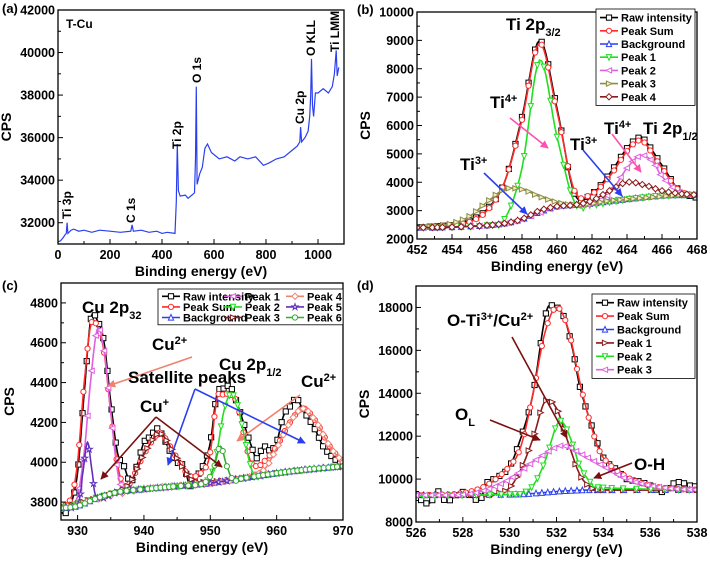 Image resolution: width=710 pixels, height=563 pixels. Describe the element at coordinates (252, 319) in the screenshot. I see `legend-item: Peak 3` at that location.